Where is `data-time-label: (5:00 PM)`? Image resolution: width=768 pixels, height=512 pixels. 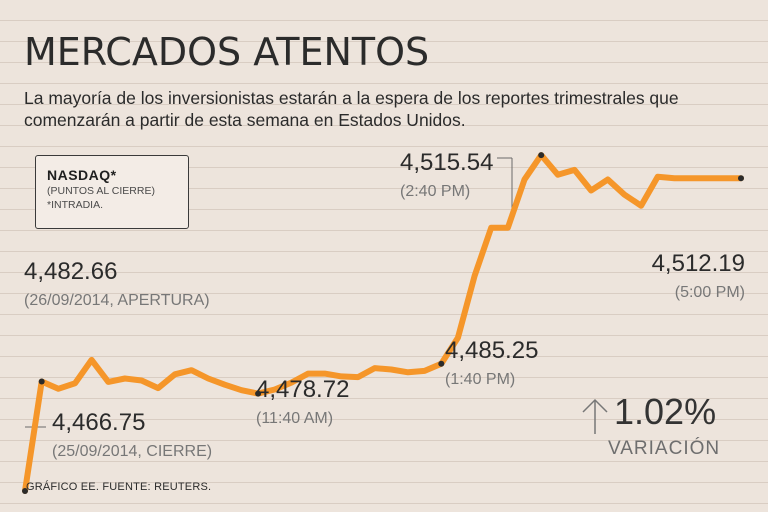
data-time-label: (5:00 PM) is located at coordinates (710, 292).